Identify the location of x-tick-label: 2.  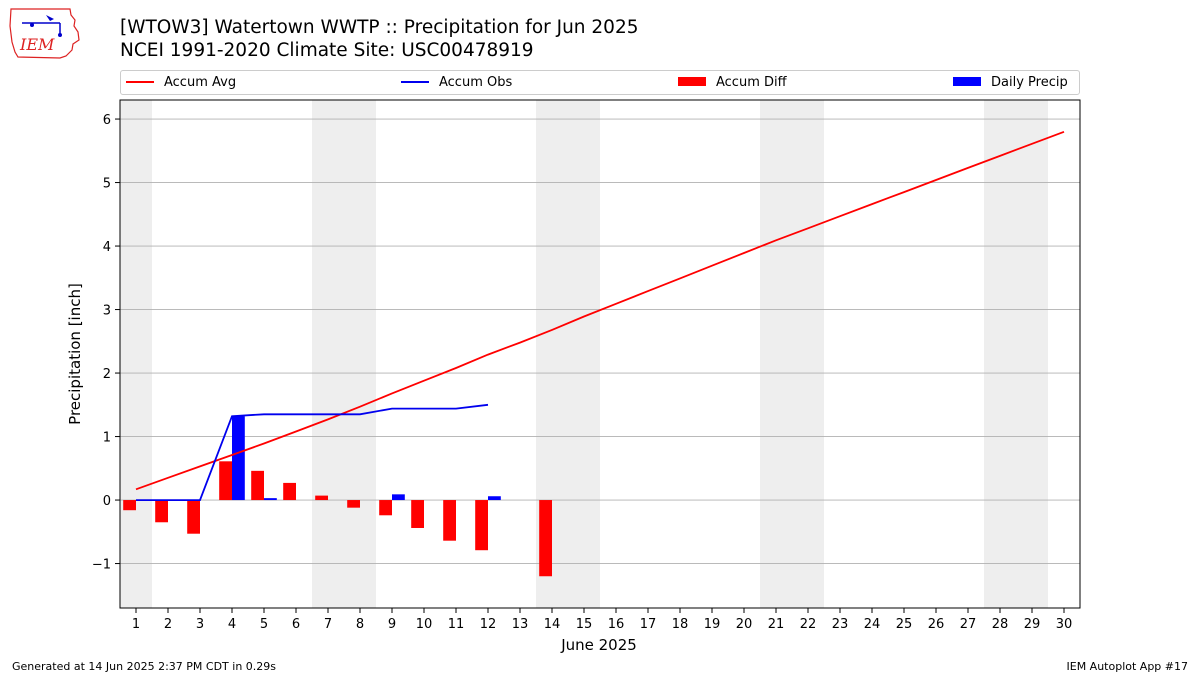
(168, 624).